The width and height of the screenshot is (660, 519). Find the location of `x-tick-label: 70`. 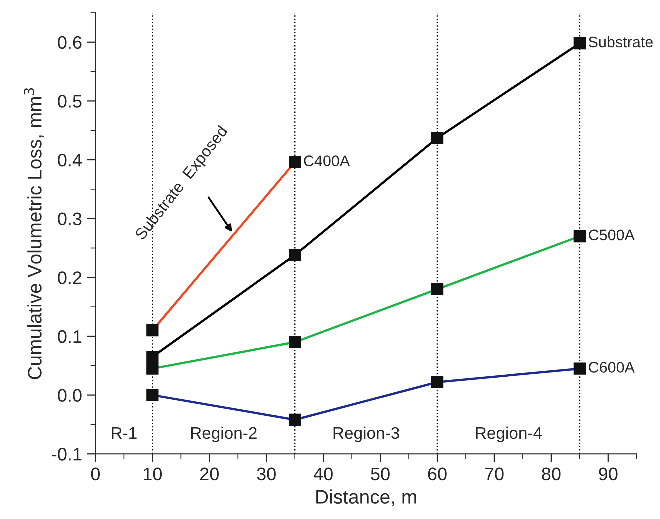

x-tick-label: 70 is located at coordinates (494, 474).